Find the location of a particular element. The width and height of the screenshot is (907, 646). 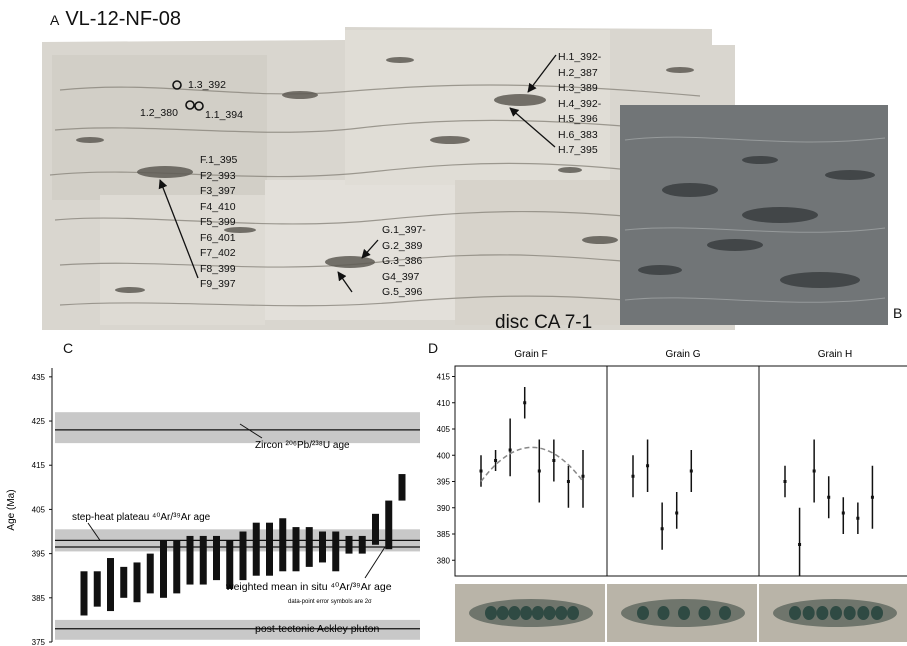

grain-h-spot-label: H.3_389 is located at coordinates (578, 88).